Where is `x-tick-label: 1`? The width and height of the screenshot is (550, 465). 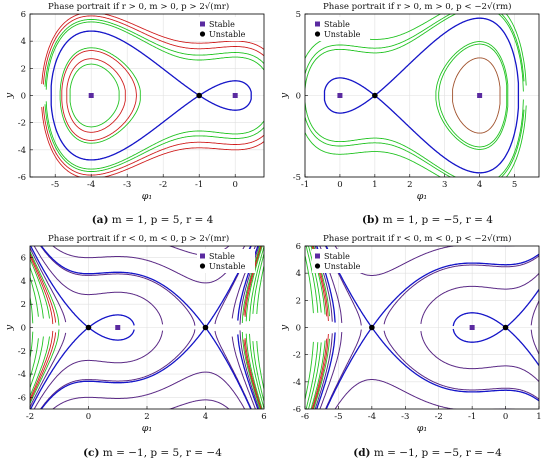 x-tick-label: 1 is located at coordinates (538, 417).